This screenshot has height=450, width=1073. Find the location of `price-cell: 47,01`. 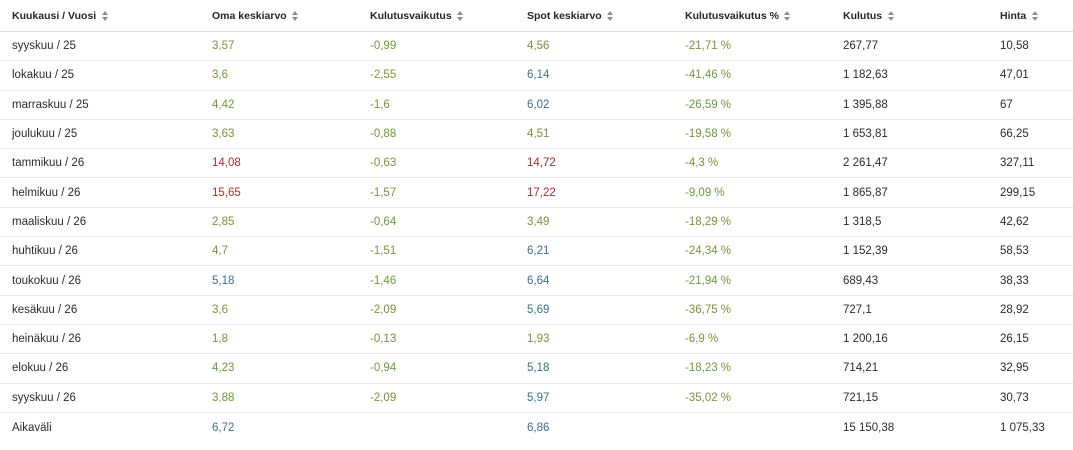

price-cell: 47,01 is located at coordinates (1014, 75).